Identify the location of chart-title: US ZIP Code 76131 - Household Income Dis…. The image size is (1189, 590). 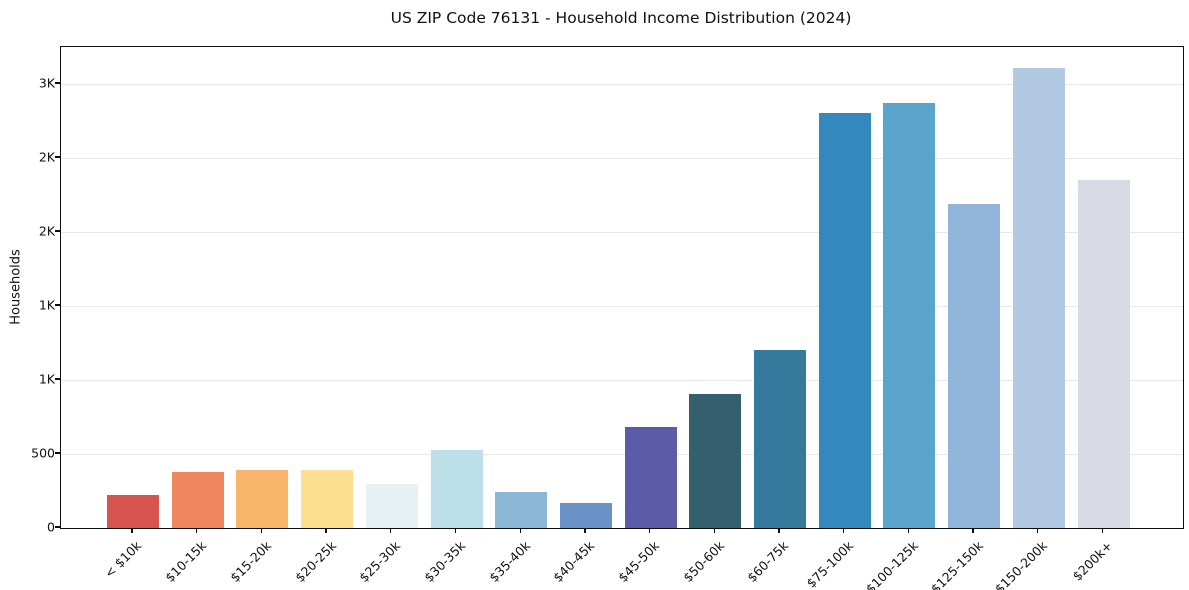
(621, 18).